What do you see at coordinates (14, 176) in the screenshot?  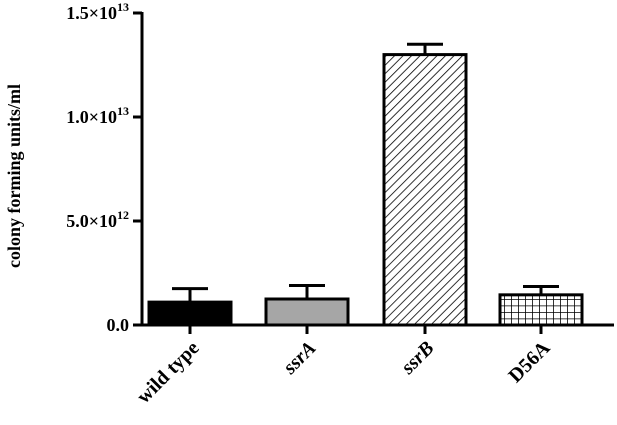 I see `y-axis-title: colony forming units/ml` at bounding box center [14, 176].